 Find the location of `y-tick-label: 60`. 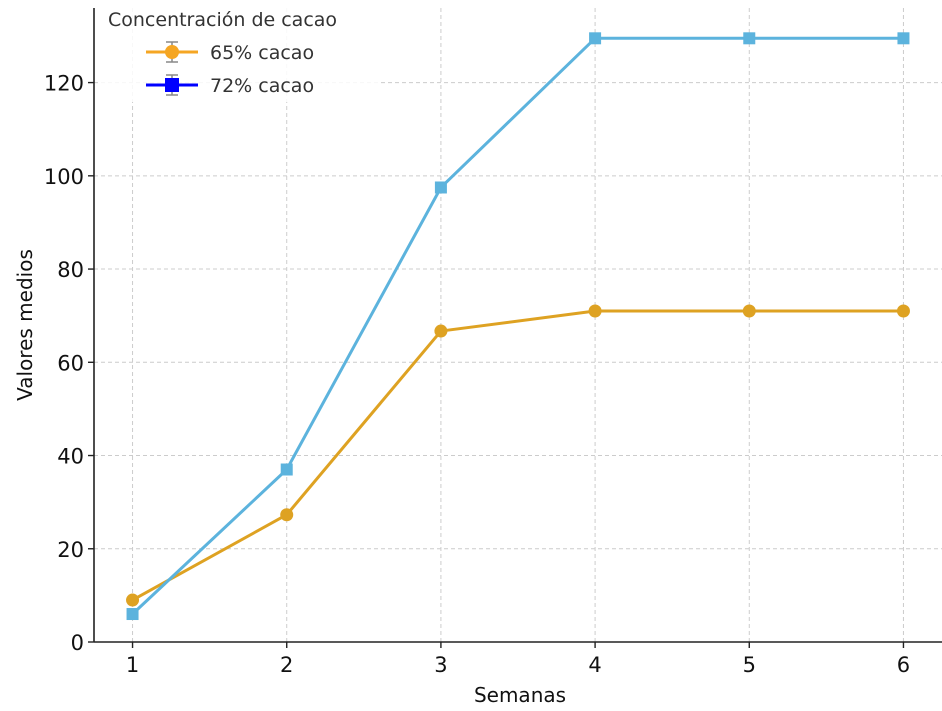

y-tick-label: 60 is located at coordinates (70, 363).